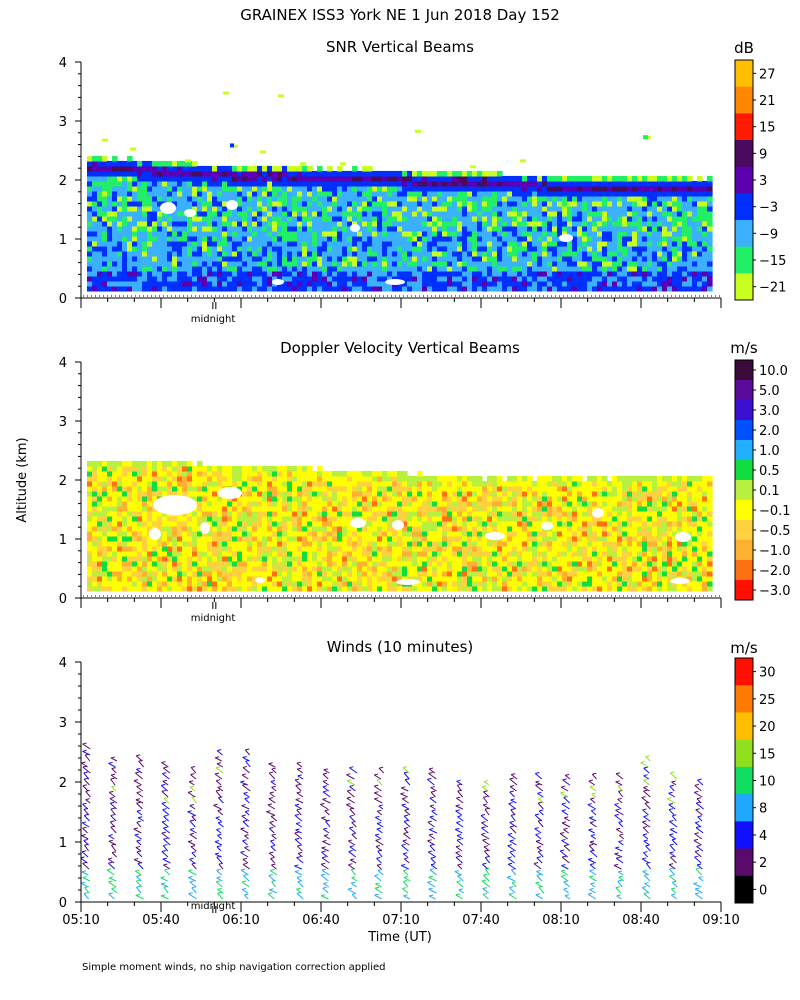 The image size is (800, 1000). I want to click on colorbar-label: 3, so click(763, 181).